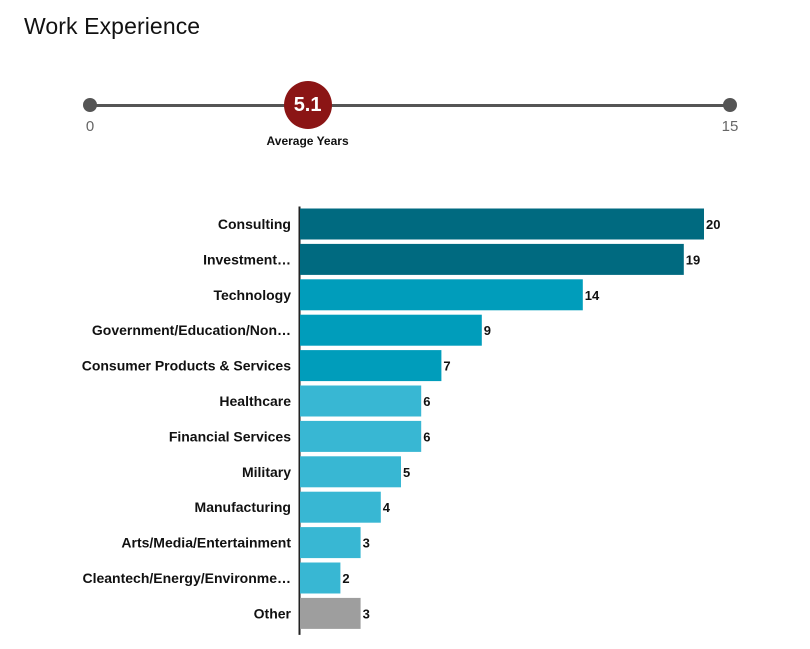 Image resolution: width=810 pixels, height=649 pixels. Describe the element at coordinates (307, 141) in the screenshot. I see `average-years-caption: Average Years` at that location.